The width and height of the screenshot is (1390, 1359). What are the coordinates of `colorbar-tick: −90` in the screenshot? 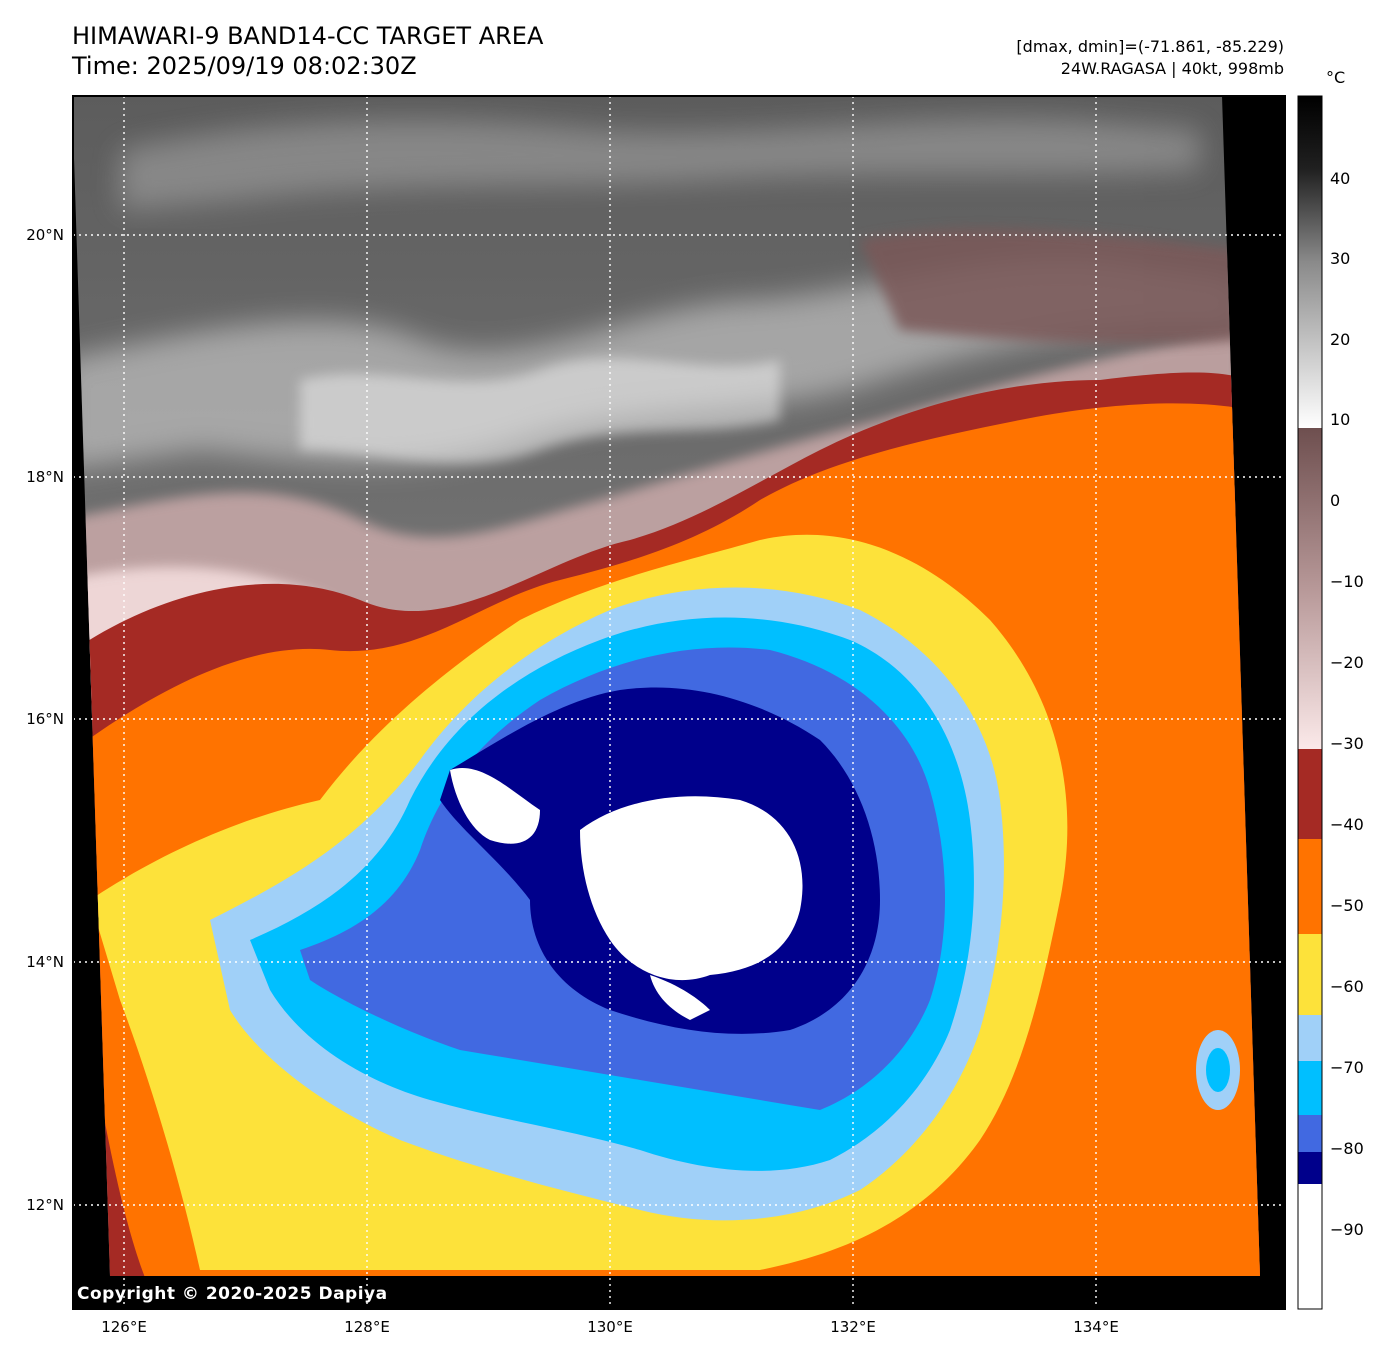 It's located at (1347, 1229).